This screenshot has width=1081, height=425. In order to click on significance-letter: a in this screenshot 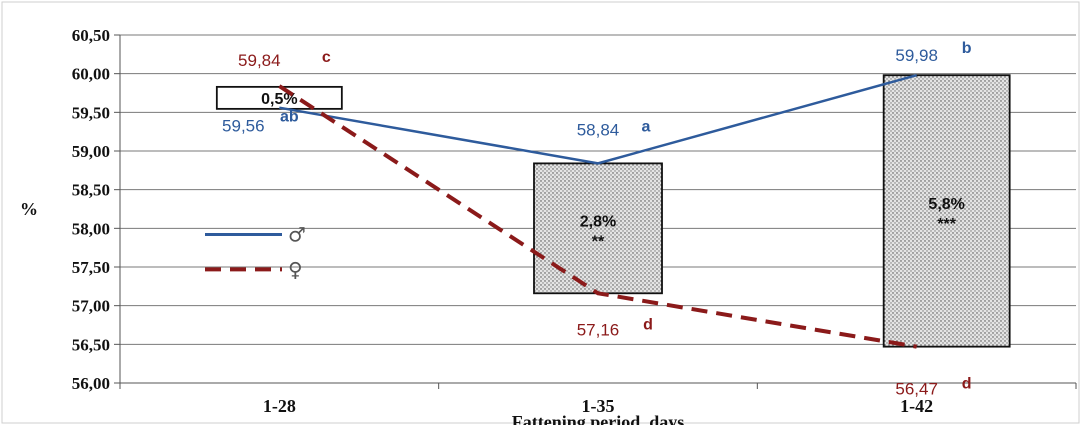, I will do `click(646, 126)`.